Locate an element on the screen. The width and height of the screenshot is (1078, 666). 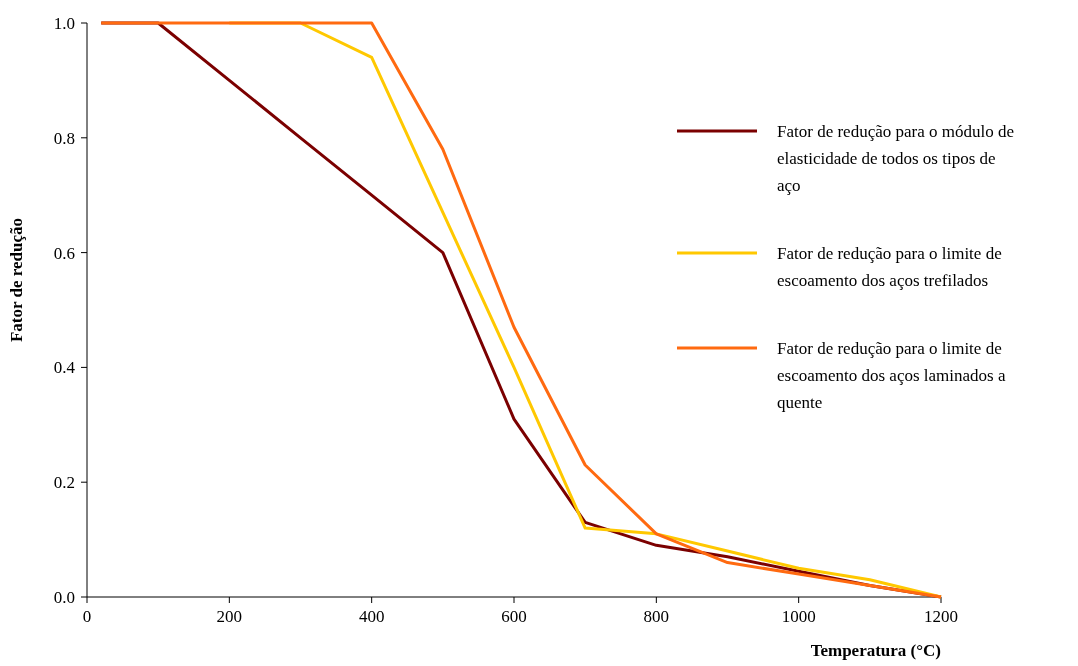
x-tick-label: 1000 is located at coordinates (798, 616).